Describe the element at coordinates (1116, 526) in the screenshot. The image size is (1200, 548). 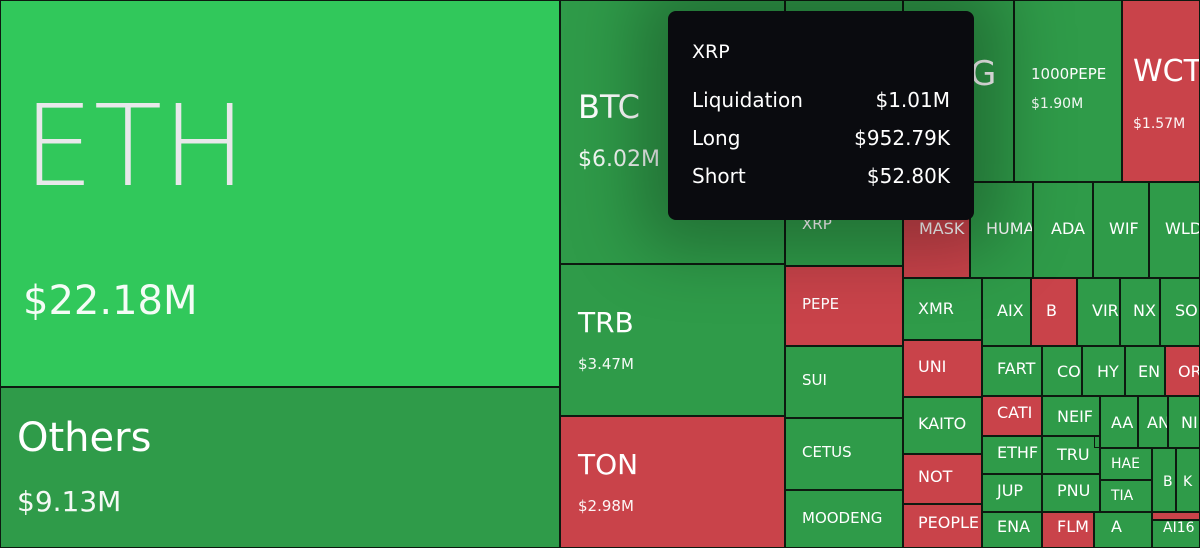
I see `tile-symbol: A` at that location.